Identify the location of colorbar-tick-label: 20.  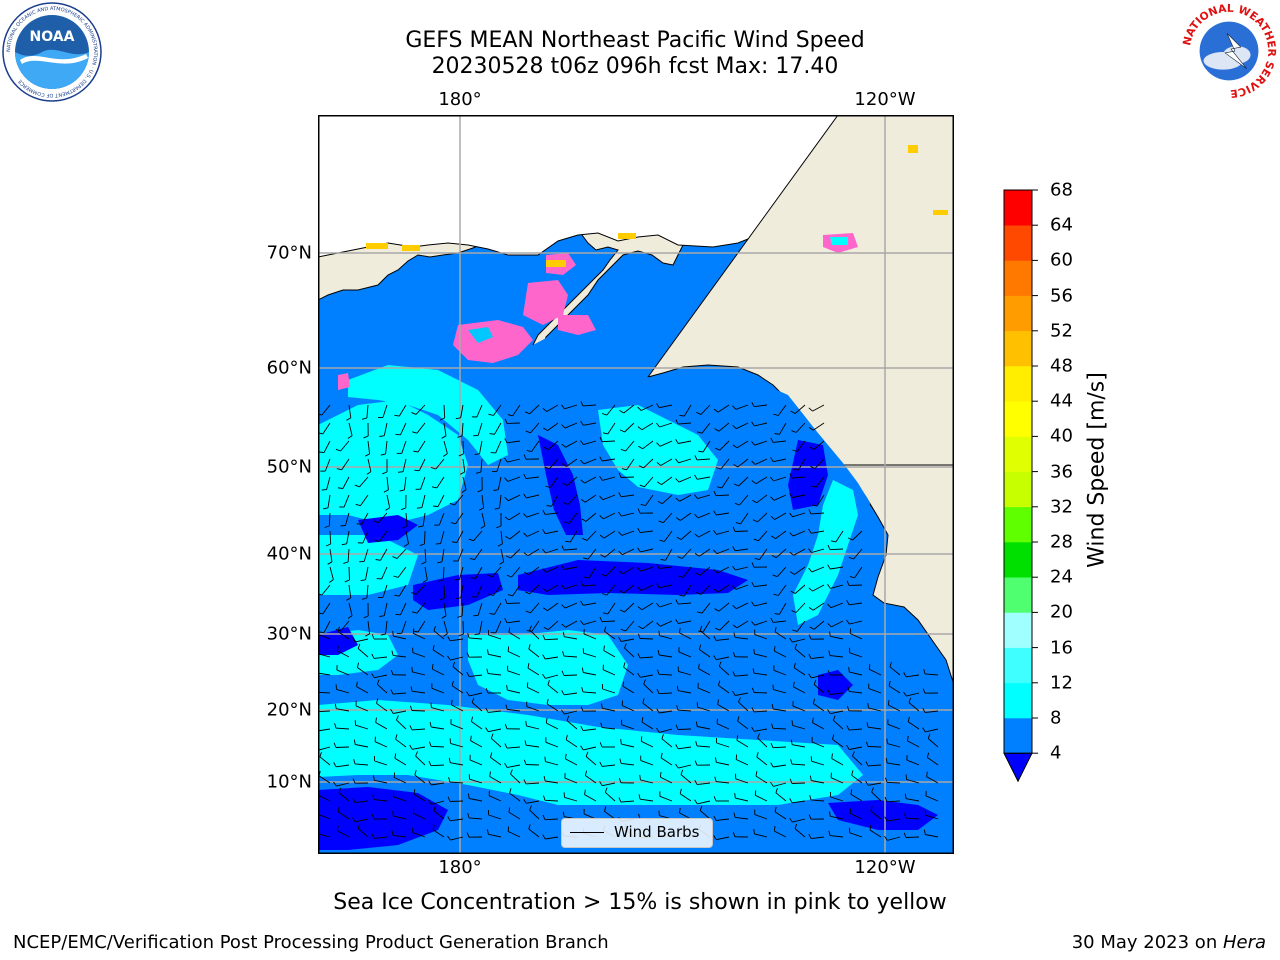
(1061, 612).